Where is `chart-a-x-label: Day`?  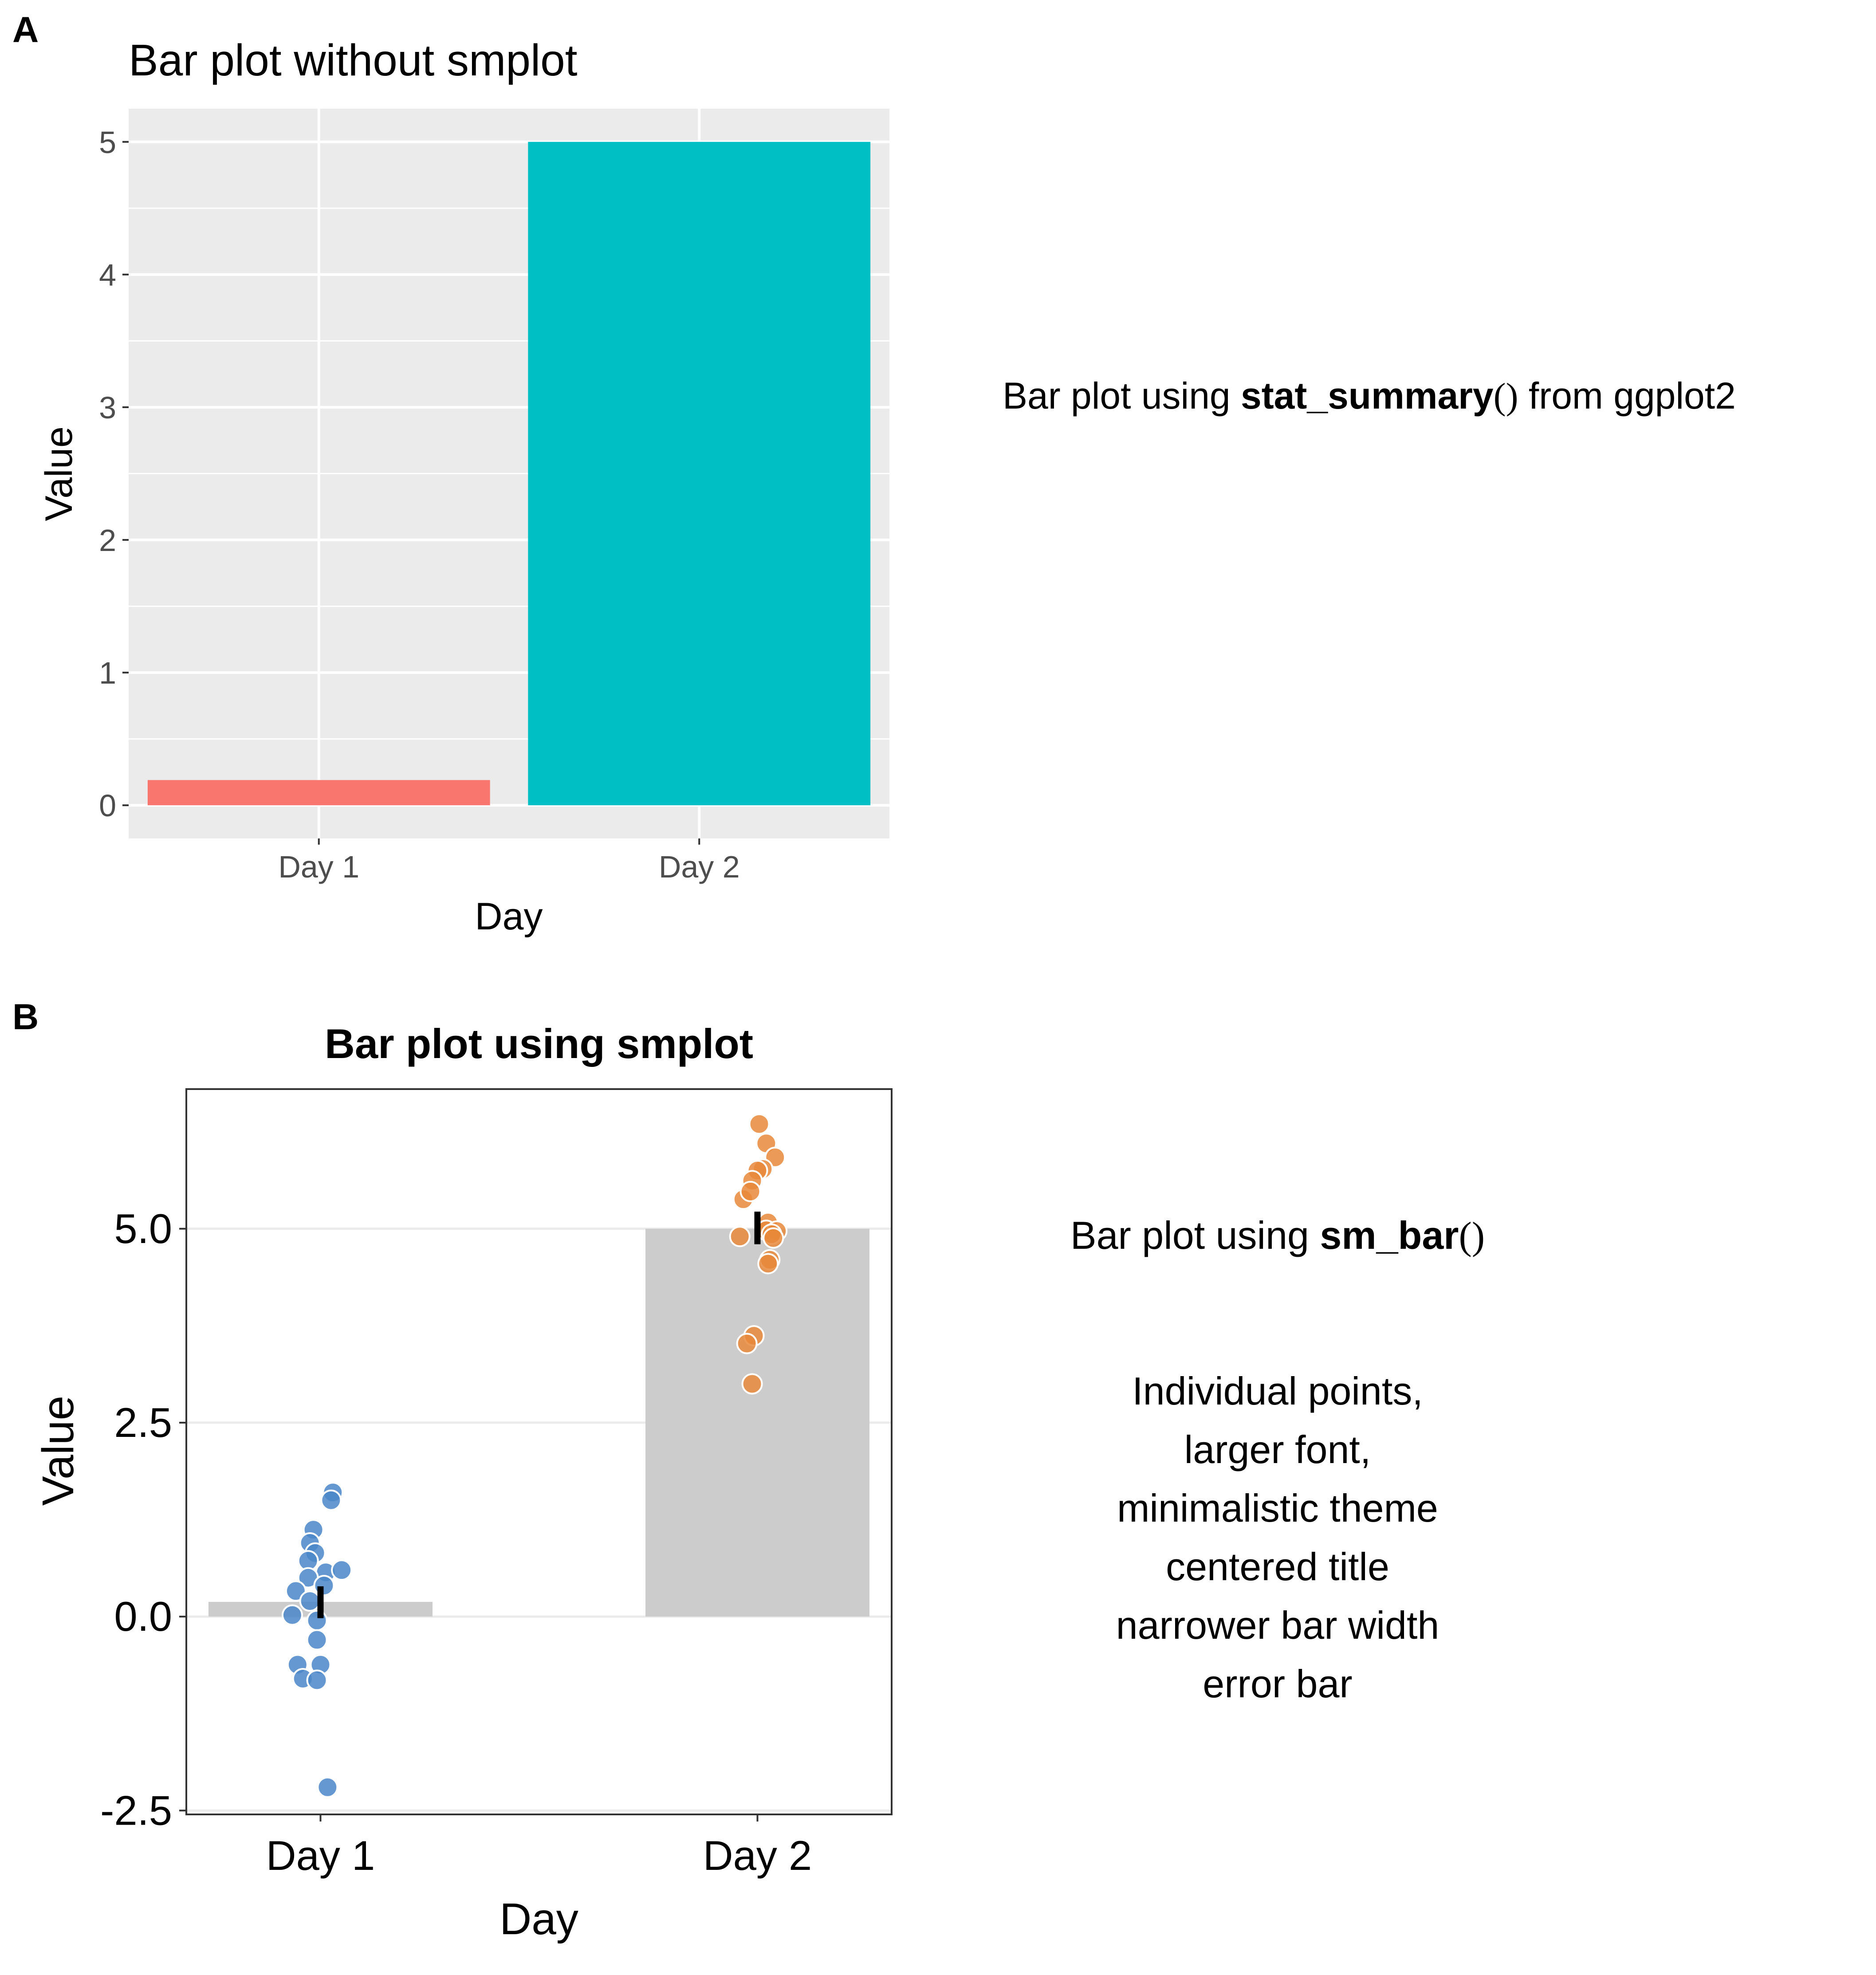 chart-a-x-label: Day is located at coordinates (509, 916).